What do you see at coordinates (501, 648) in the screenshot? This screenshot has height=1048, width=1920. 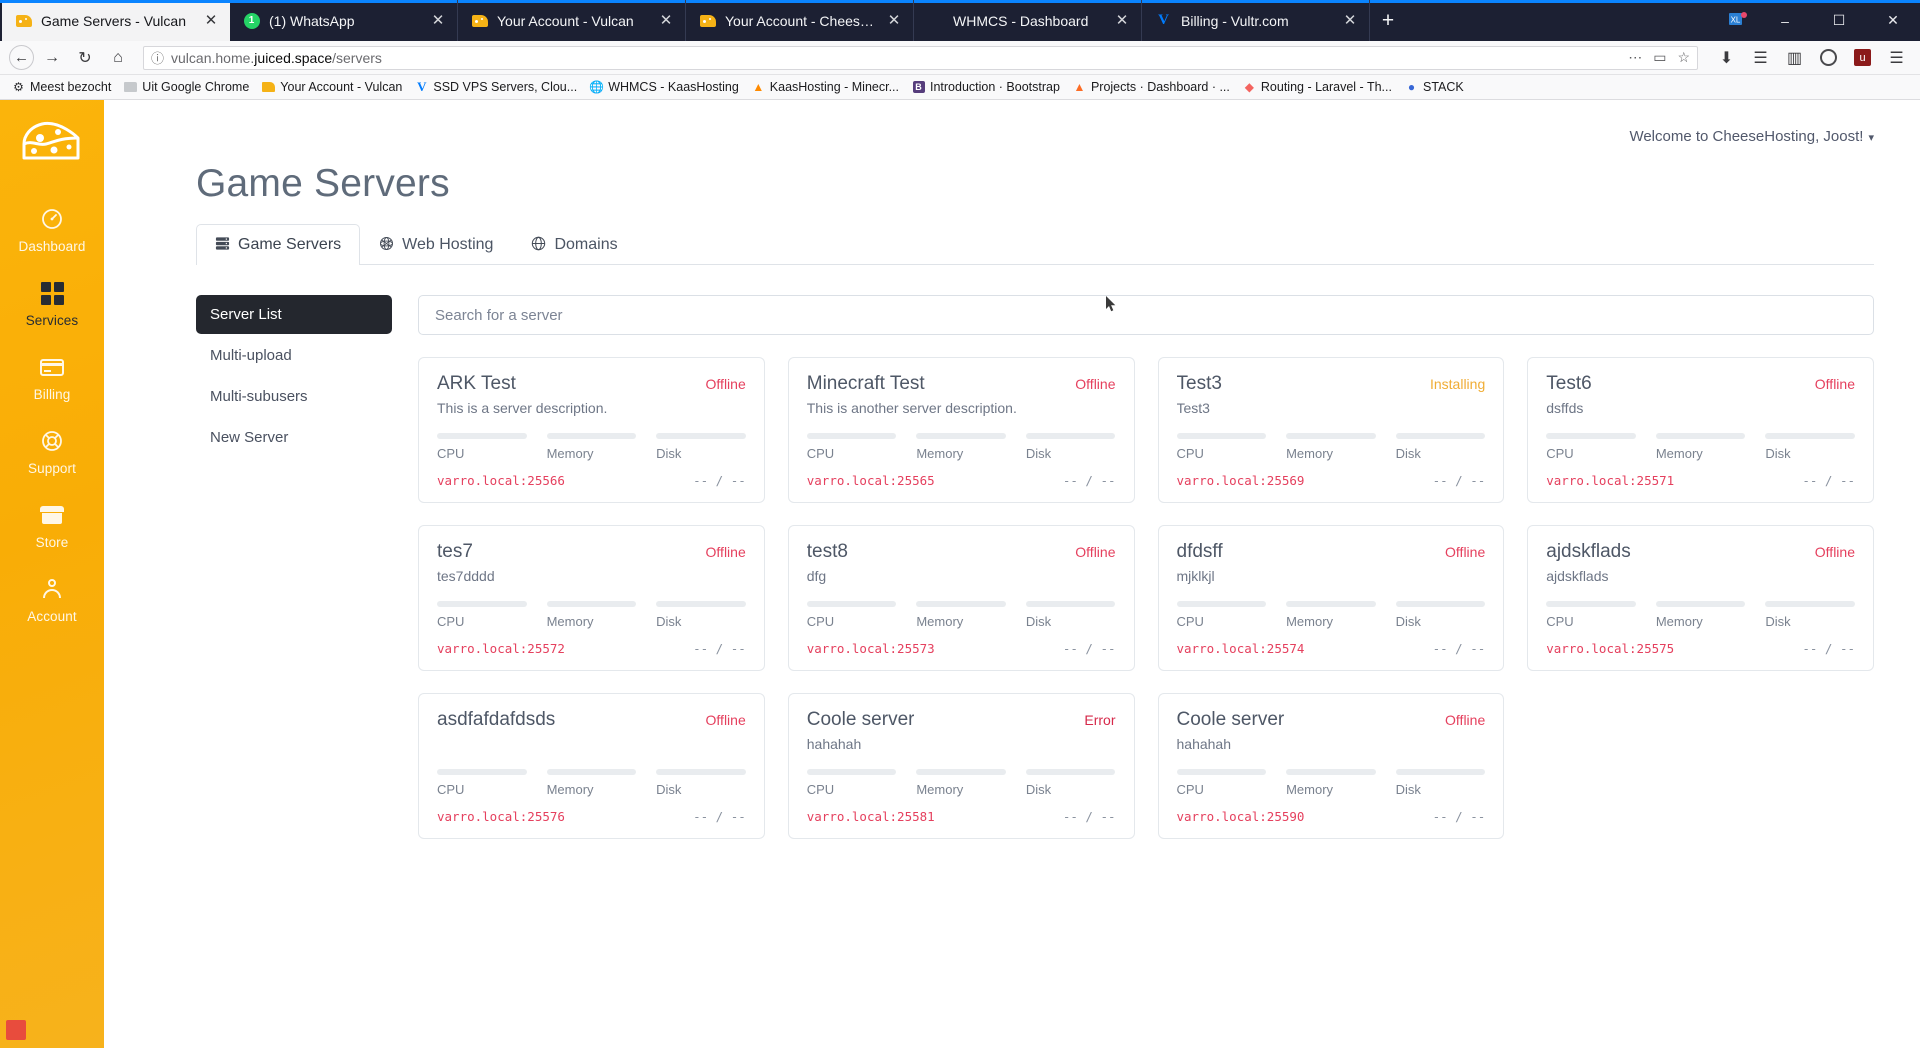 I see `server-address: varro.local:25572` at bounding box center [501, 648].